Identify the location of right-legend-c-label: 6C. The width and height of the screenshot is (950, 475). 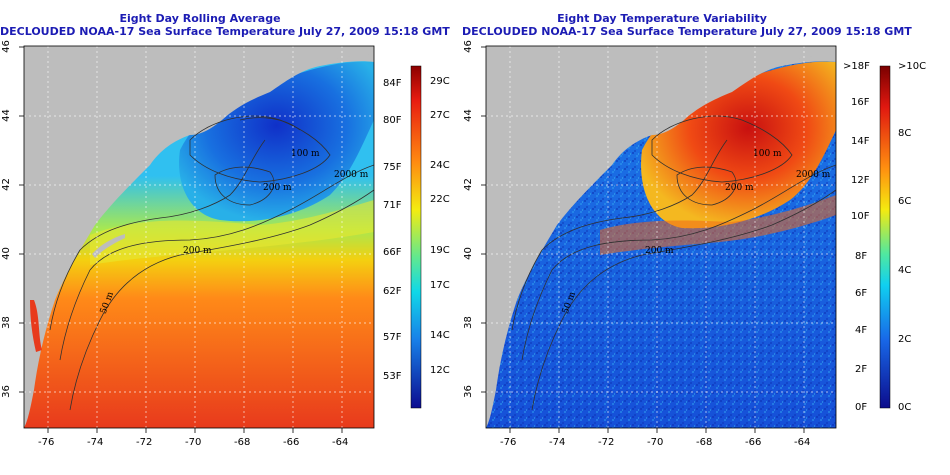
(905, 201).